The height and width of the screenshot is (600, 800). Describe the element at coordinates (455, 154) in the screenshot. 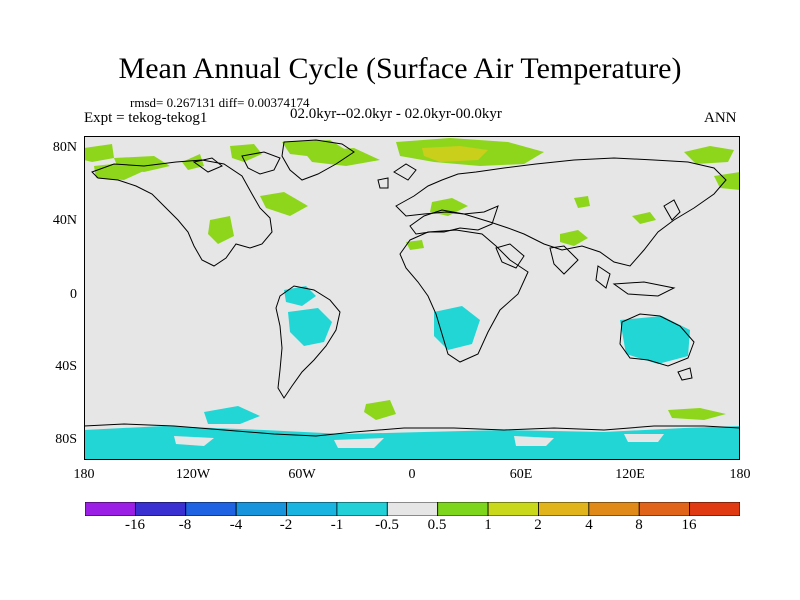

I see `strong-warm-anomaly-shading` at that location.